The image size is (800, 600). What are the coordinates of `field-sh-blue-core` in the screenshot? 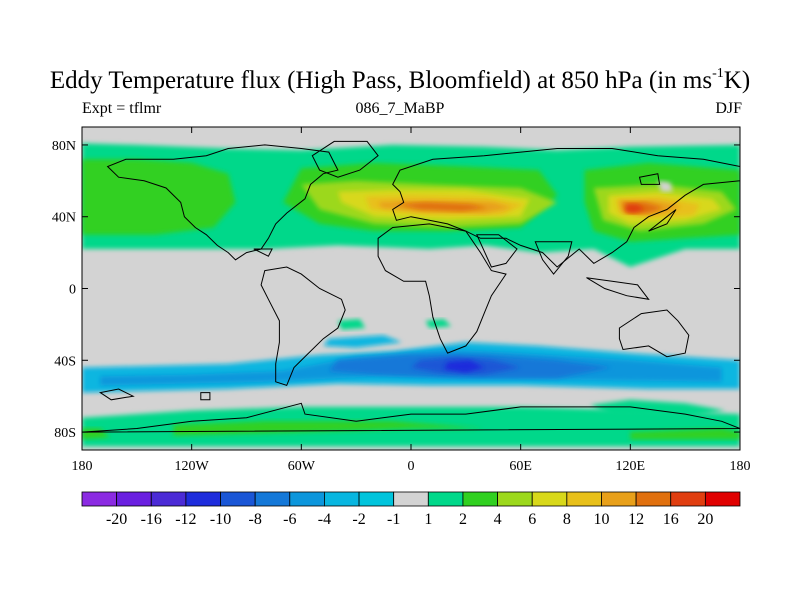 It's located at (464, 366).